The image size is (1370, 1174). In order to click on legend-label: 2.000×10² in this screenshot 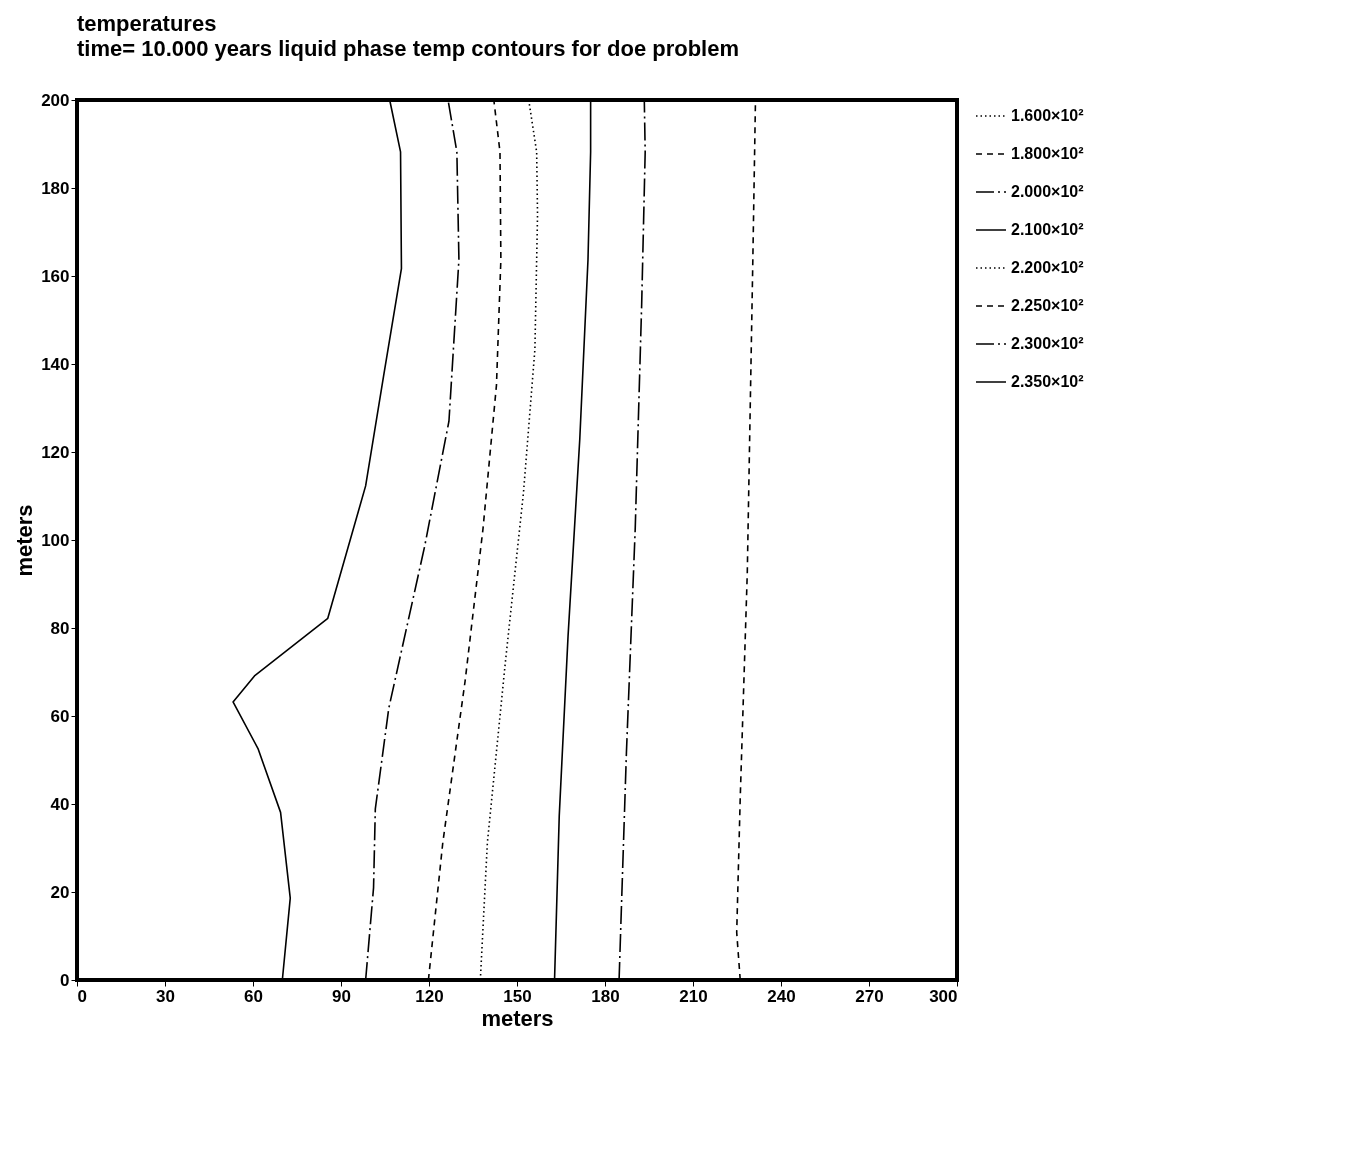, I will do `click(1047, 191)`.